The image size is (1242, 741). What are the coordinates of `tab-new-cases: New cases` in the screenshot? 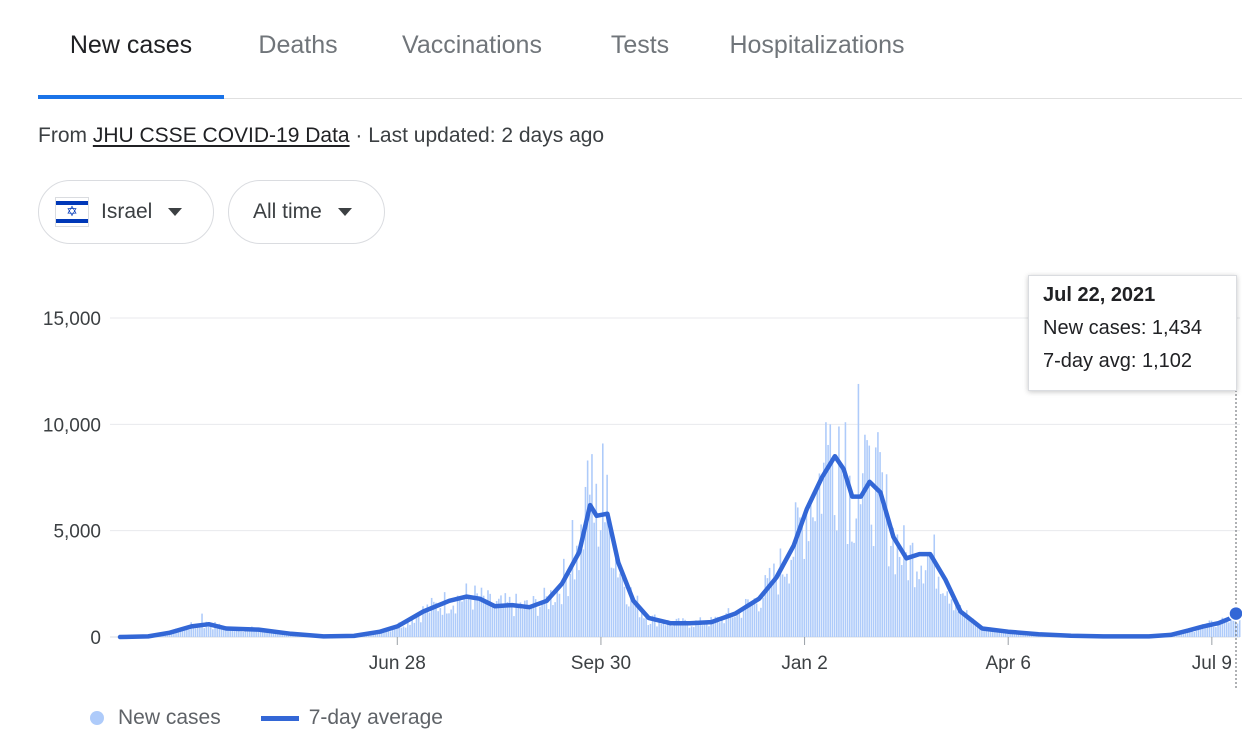 It's located at (131, 49).